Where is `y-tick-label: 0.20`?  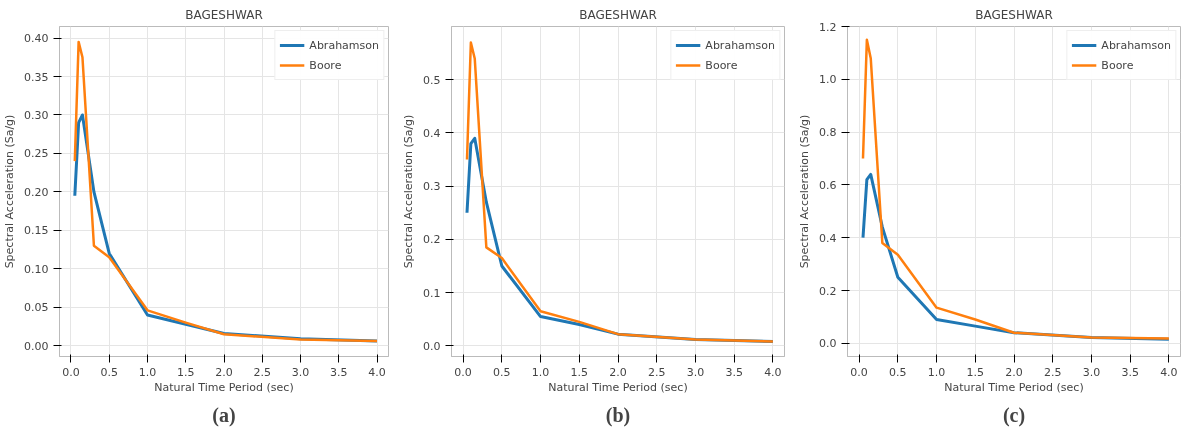 y-tick-label: 0.20 is located at coordinates (36, 192).